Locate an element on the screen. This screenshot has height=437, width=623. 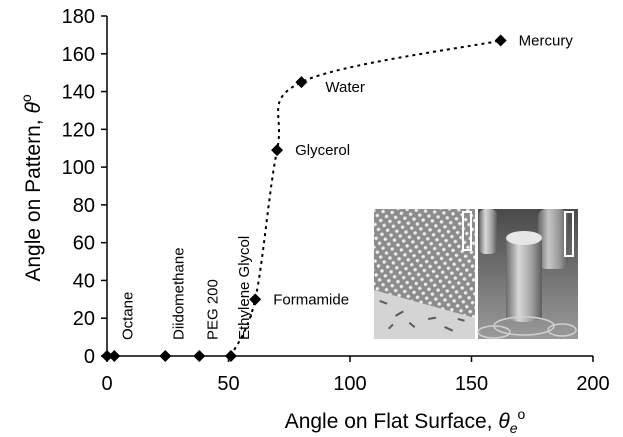
y-axis-title-symbol: θ is located at coordinates (33, 108).